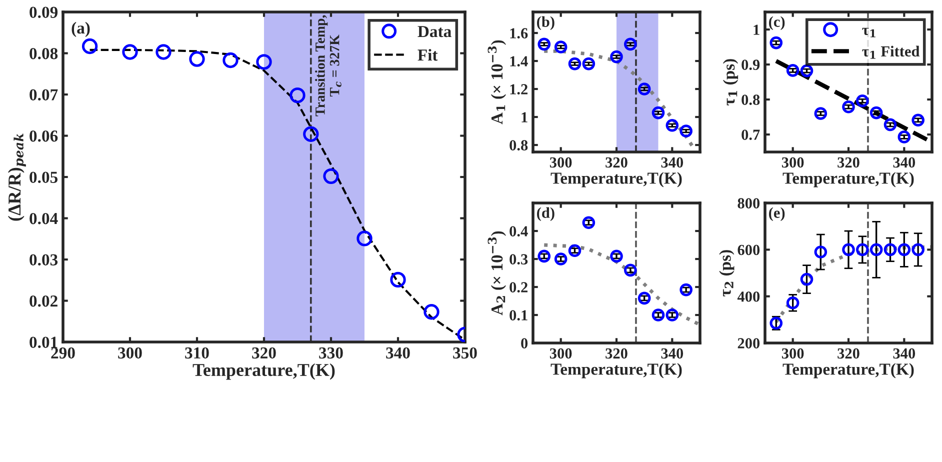 The width and height of the screenshot is (942, 462). Describe the element at coordinates (17, 177) in the screenshot. I see `y-axis-title: (ΔR/R)$_{peak}$` at that location.